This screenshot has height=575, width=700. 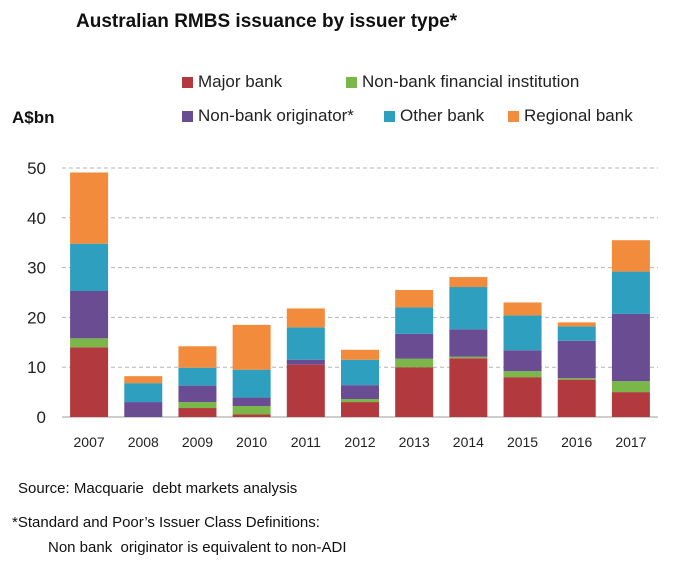 What do you see at coordinates (36, 268) in the screenshot?
I see `y-tick-label: 30` at bounding box center [36, 268].